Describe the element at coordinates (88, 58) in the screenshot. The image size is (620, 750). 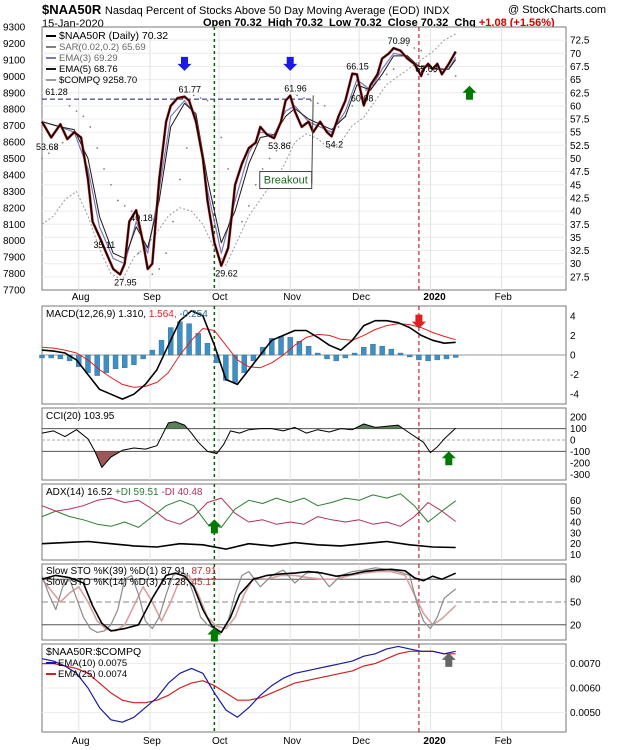
I see `price-legend-entry: EMA(3) 69.29` at that location.